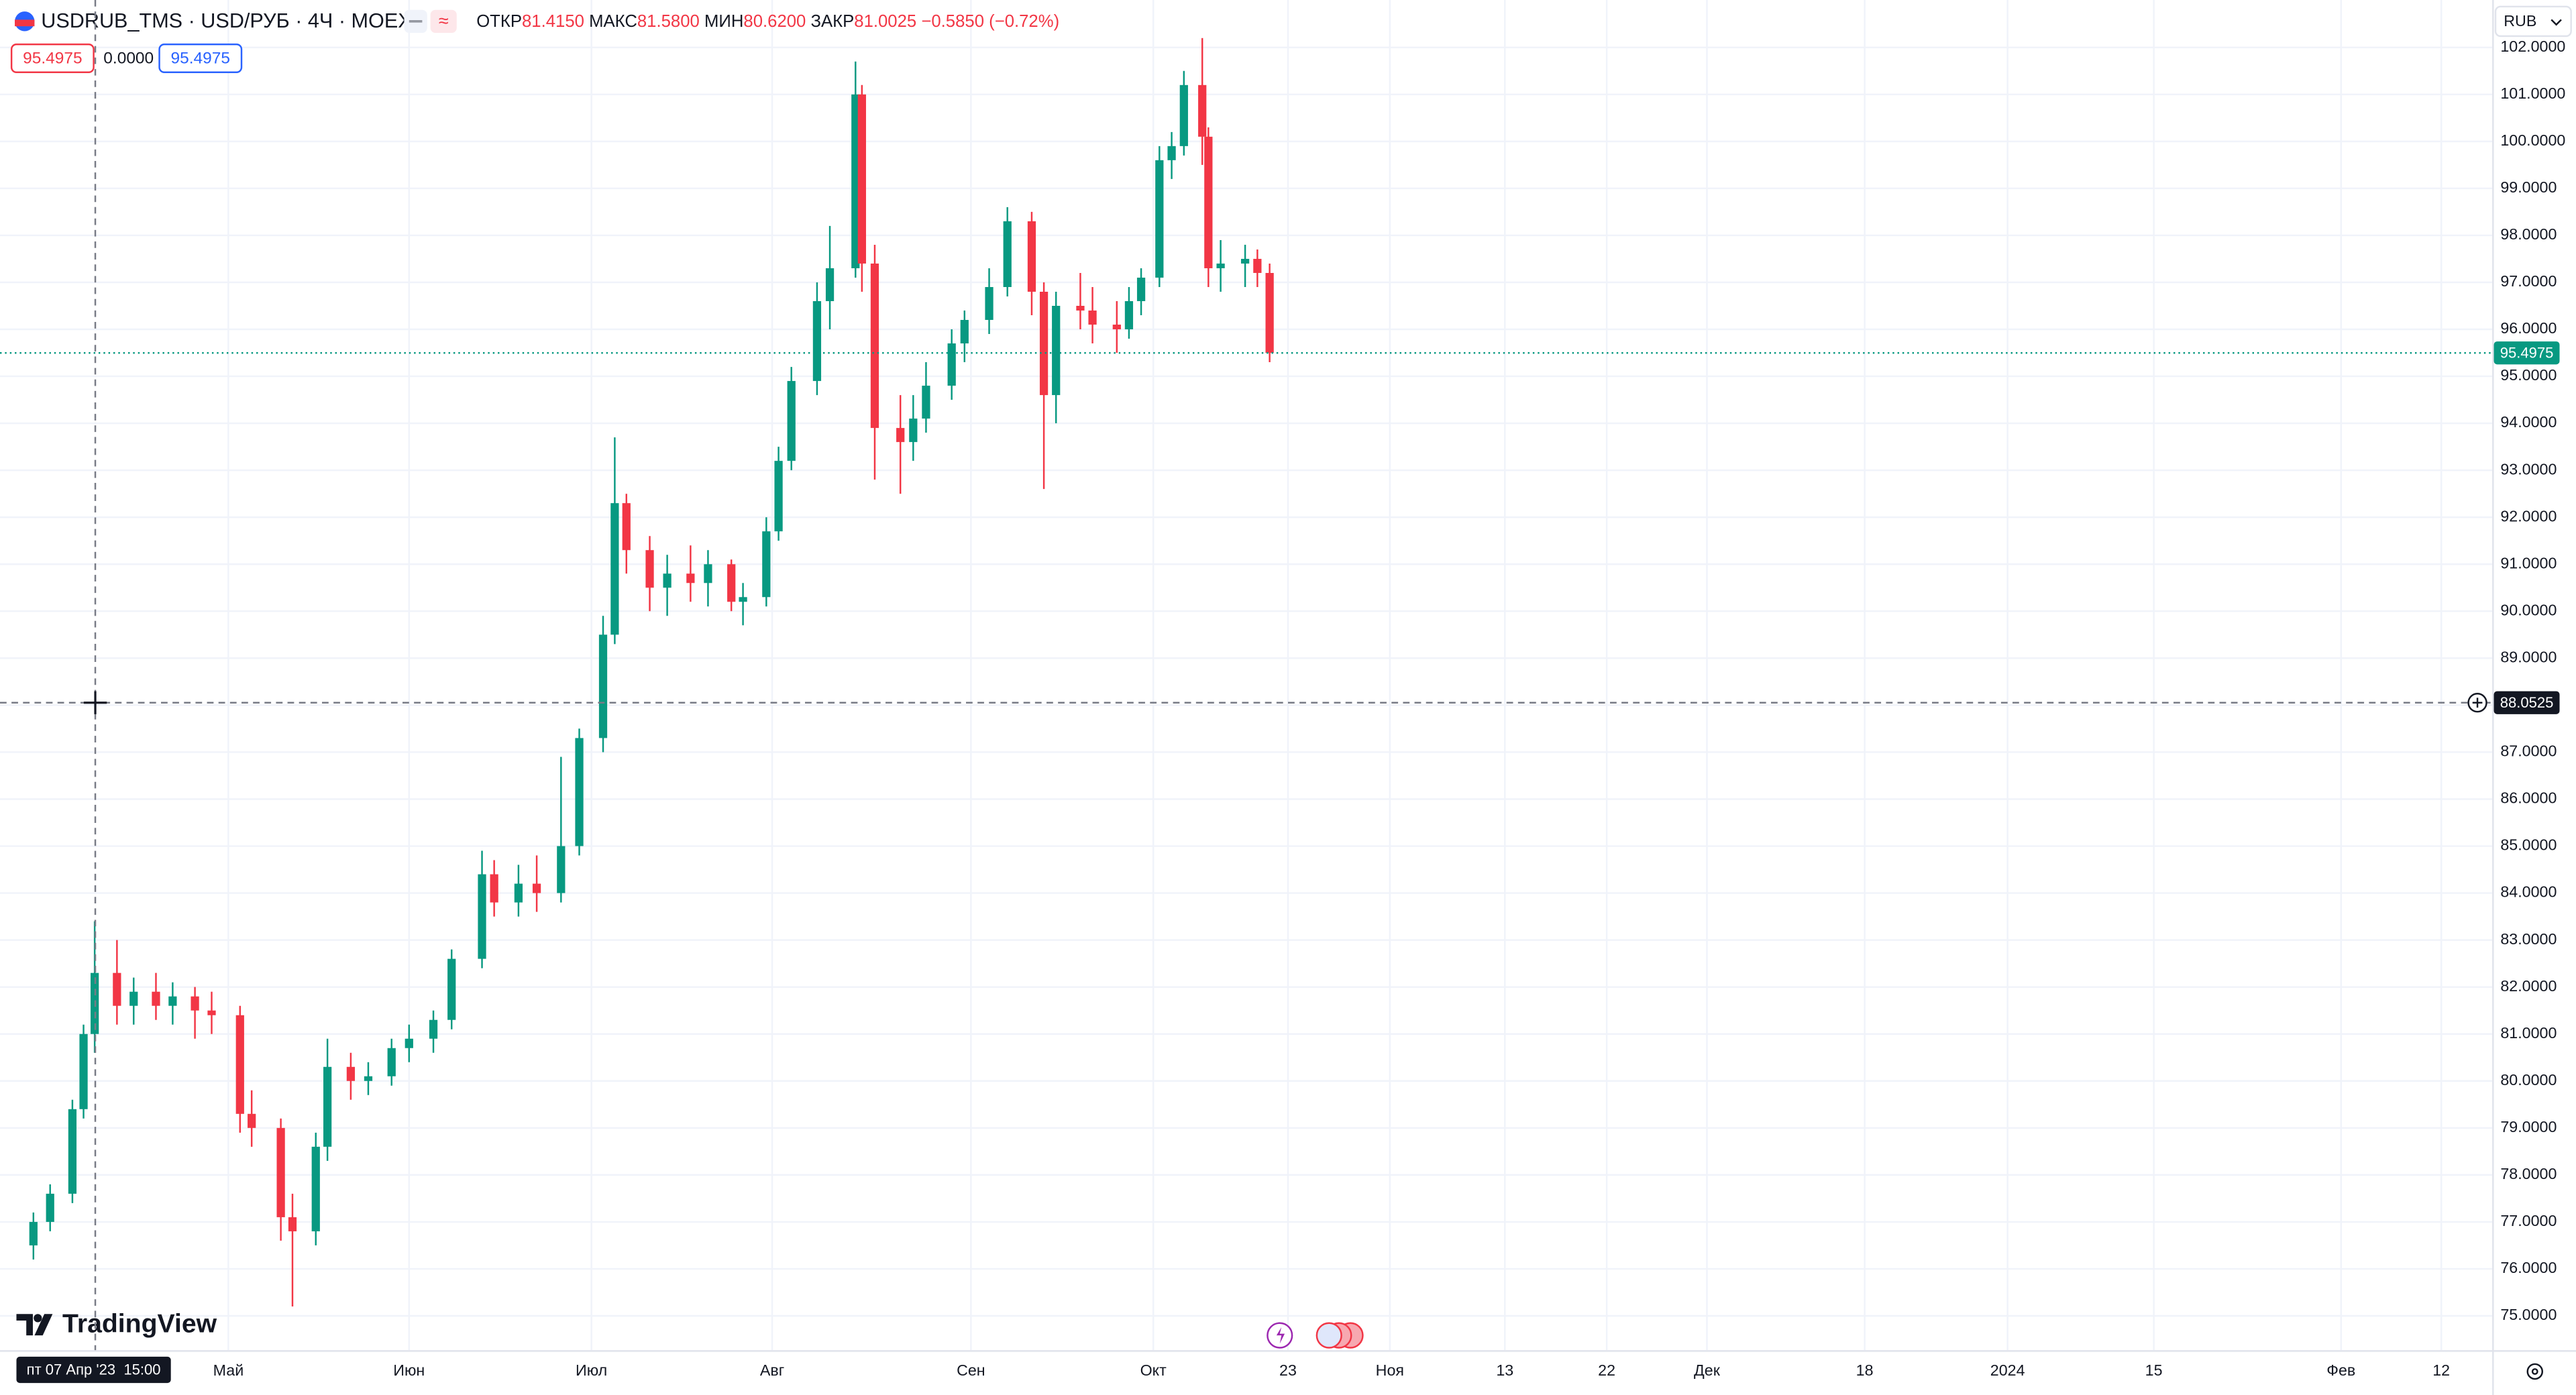 The width and height of the screenshot is (2576, 1395). I want to click on y-tick-label: 82.0000, so click(2528, 986).